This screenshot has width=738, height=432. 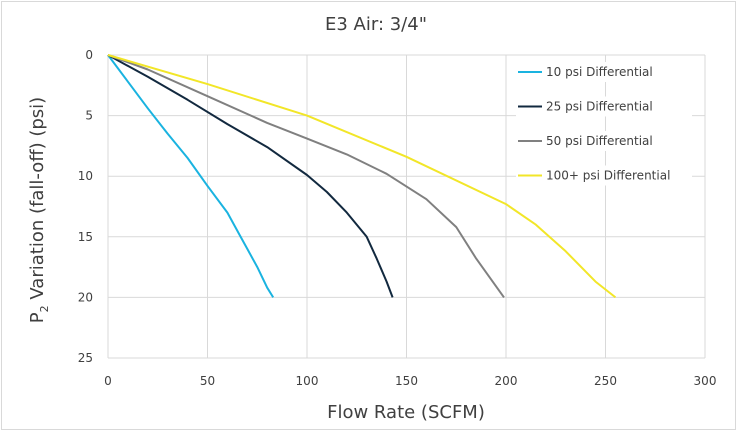 What do you see at coordinates (406, 412) in the screenshot?
I see `x-axis-title: Flow Rate (SCFM)` at bounding box center [406, 412].